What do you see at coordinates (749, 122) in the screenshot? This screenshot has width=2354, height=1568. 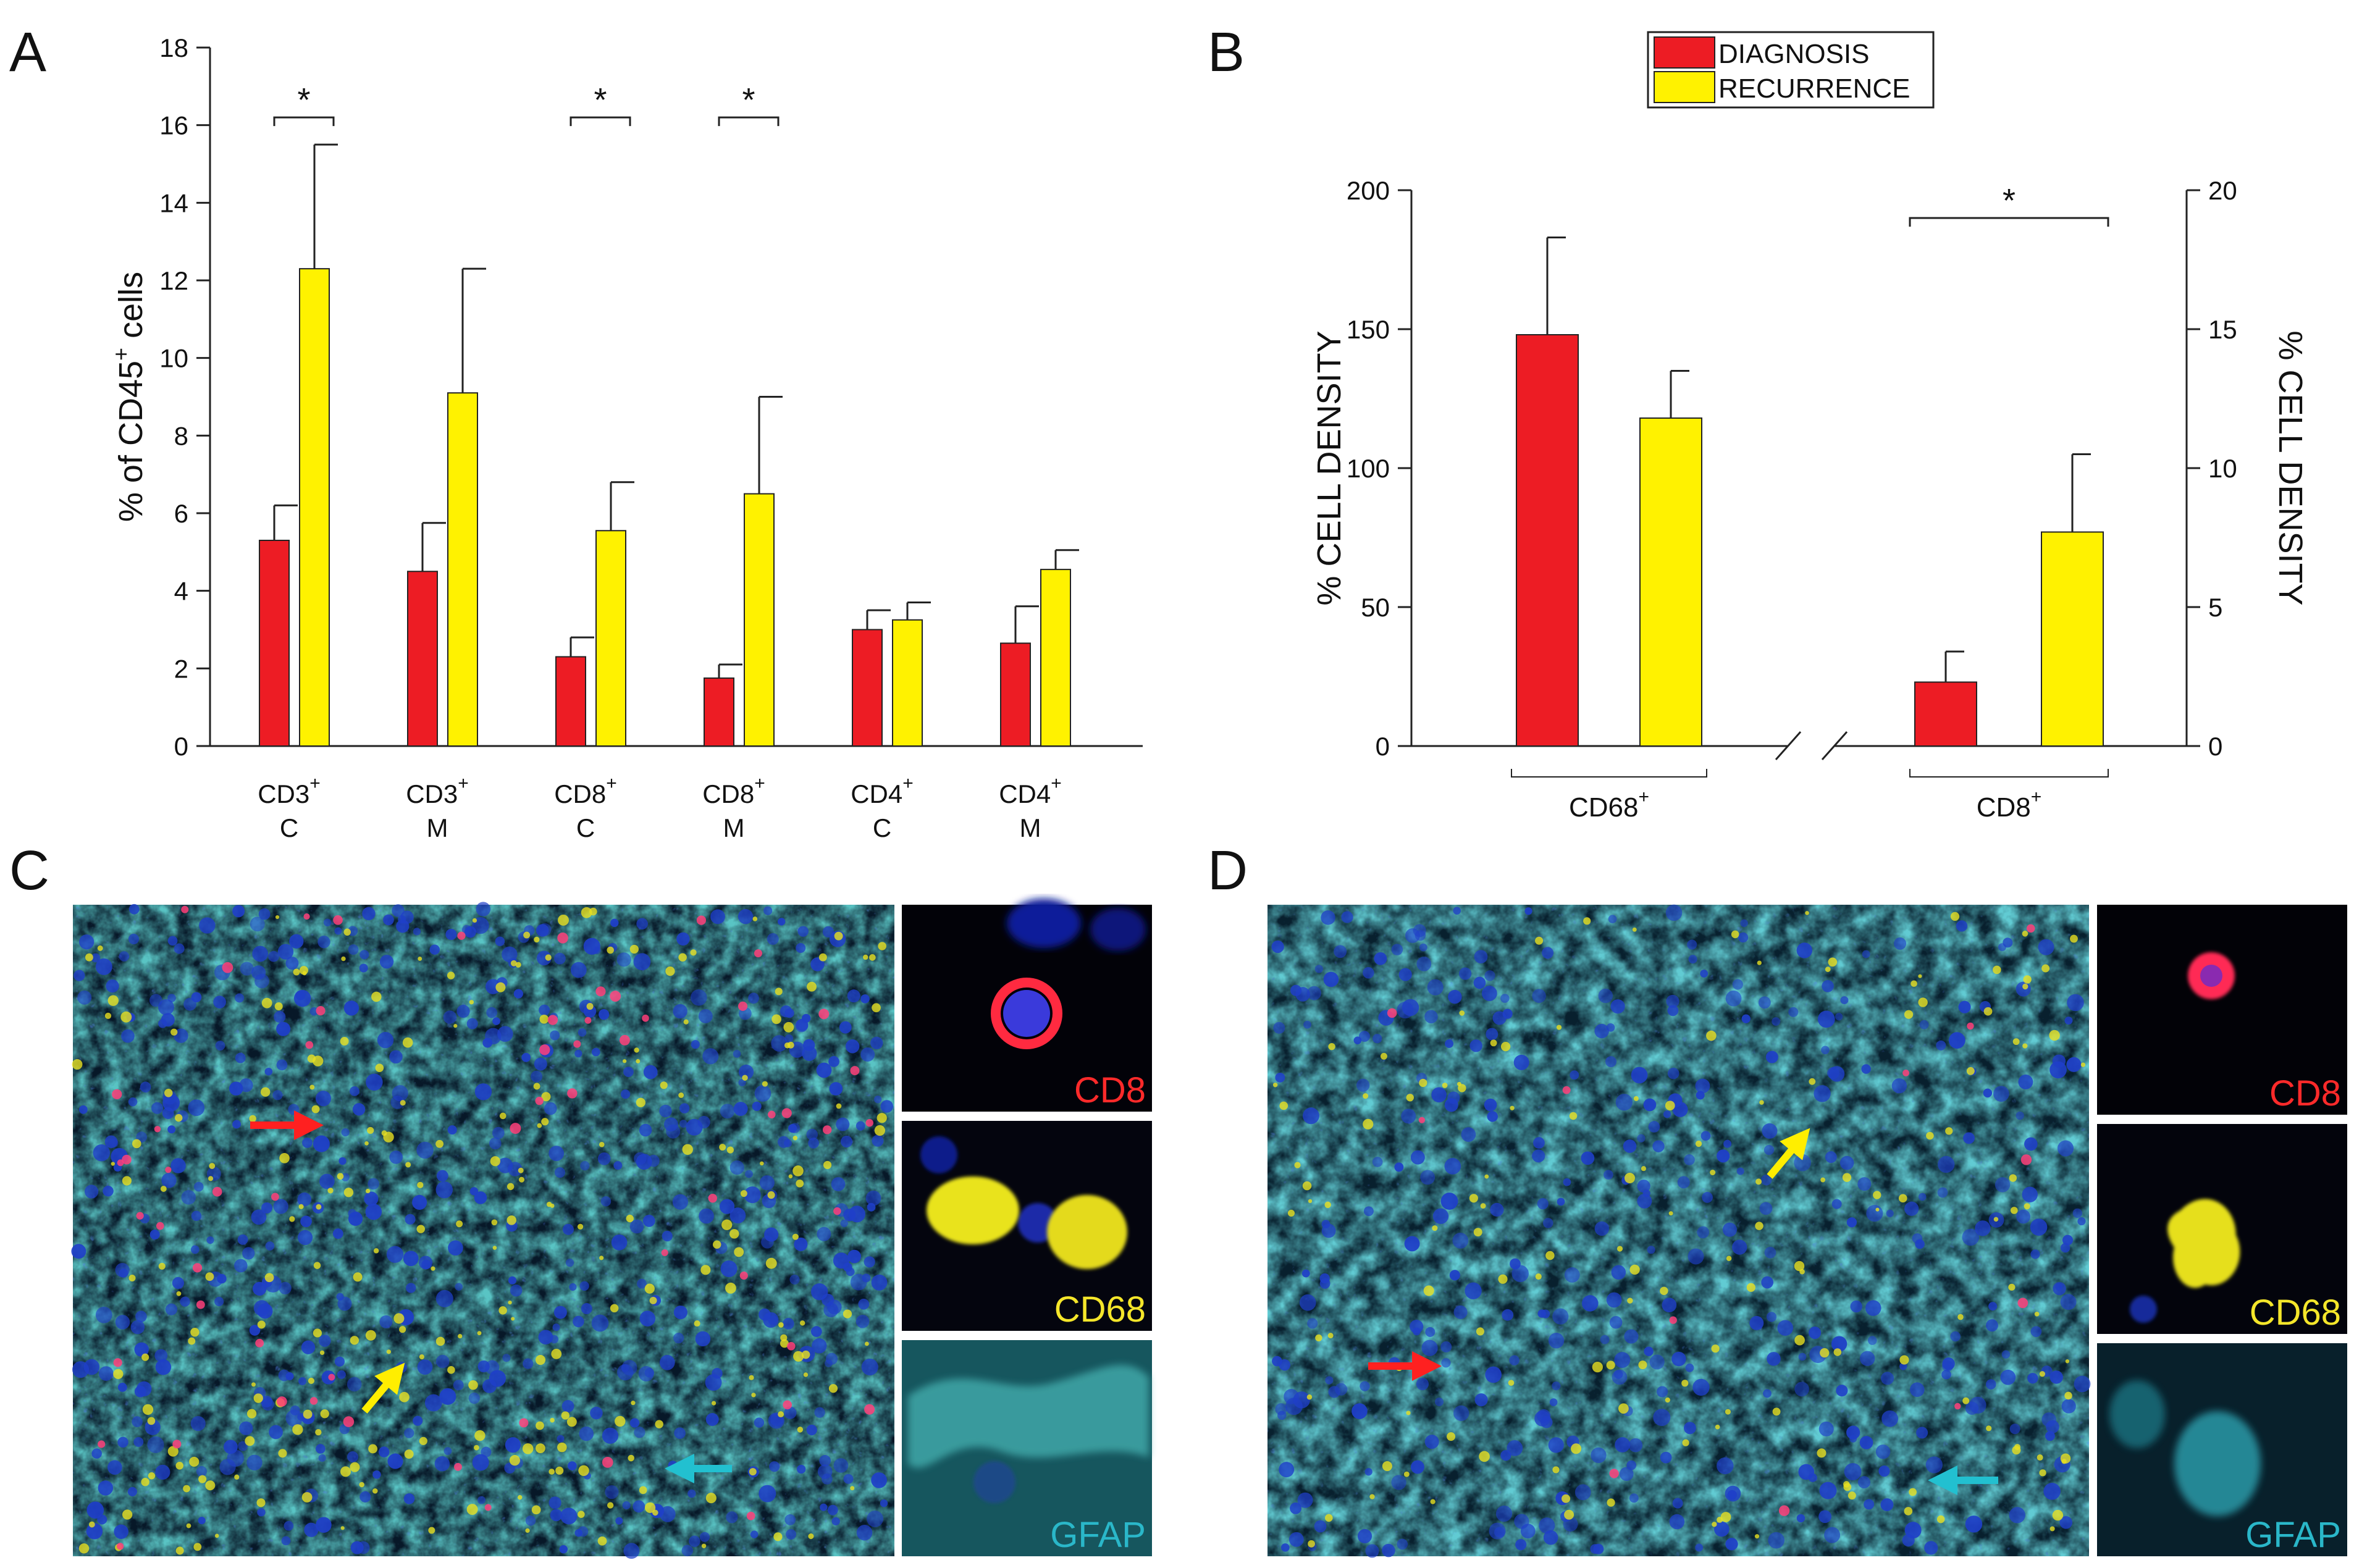 I see `significance-bracket` at bounding box center [749, 122].